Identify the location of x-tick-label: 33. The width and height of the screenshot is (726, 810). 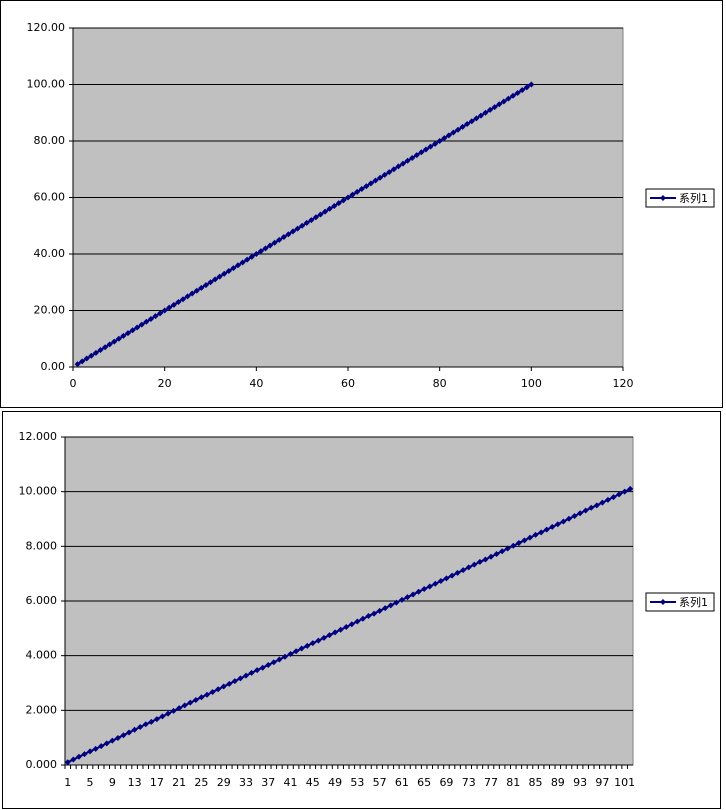
(246, 782).